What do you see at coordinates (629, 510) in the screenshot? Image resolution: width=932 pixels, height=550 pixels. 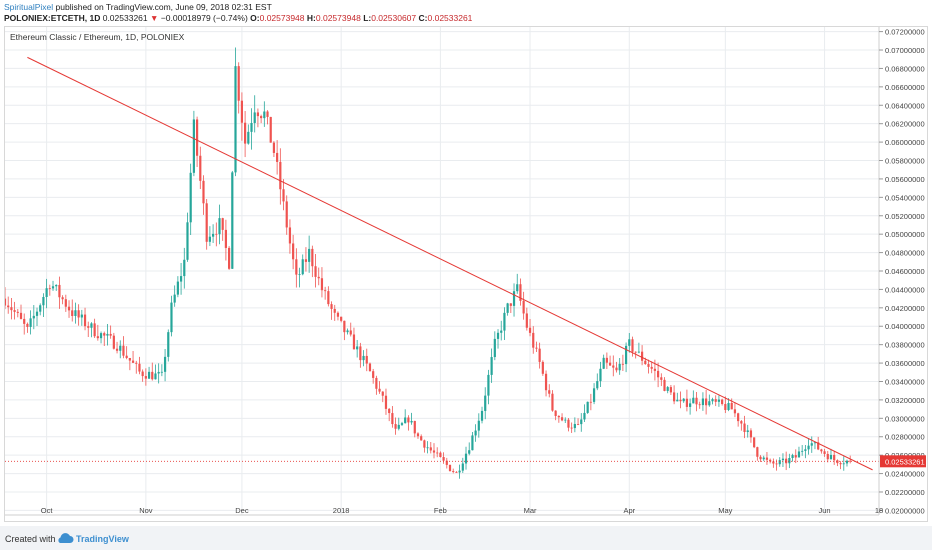 I see `time-tick-label: Apr` at bounding box center [629, 510].